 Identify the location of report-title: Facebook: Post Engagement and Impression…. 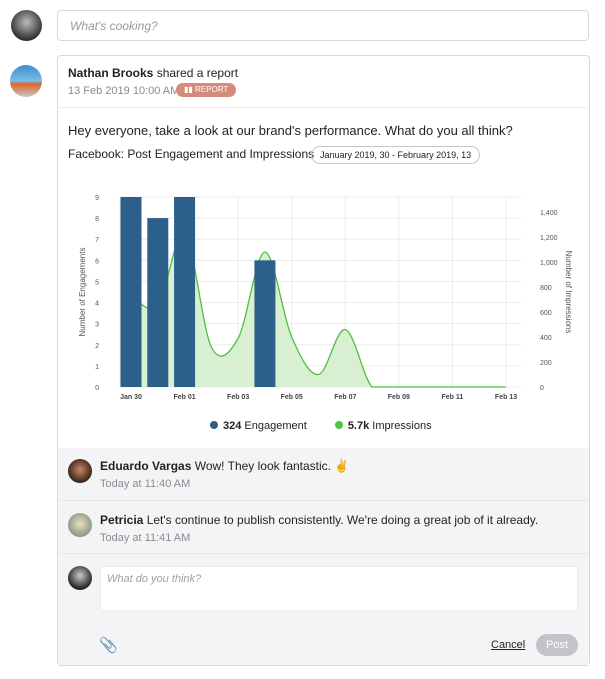
(191, 154).